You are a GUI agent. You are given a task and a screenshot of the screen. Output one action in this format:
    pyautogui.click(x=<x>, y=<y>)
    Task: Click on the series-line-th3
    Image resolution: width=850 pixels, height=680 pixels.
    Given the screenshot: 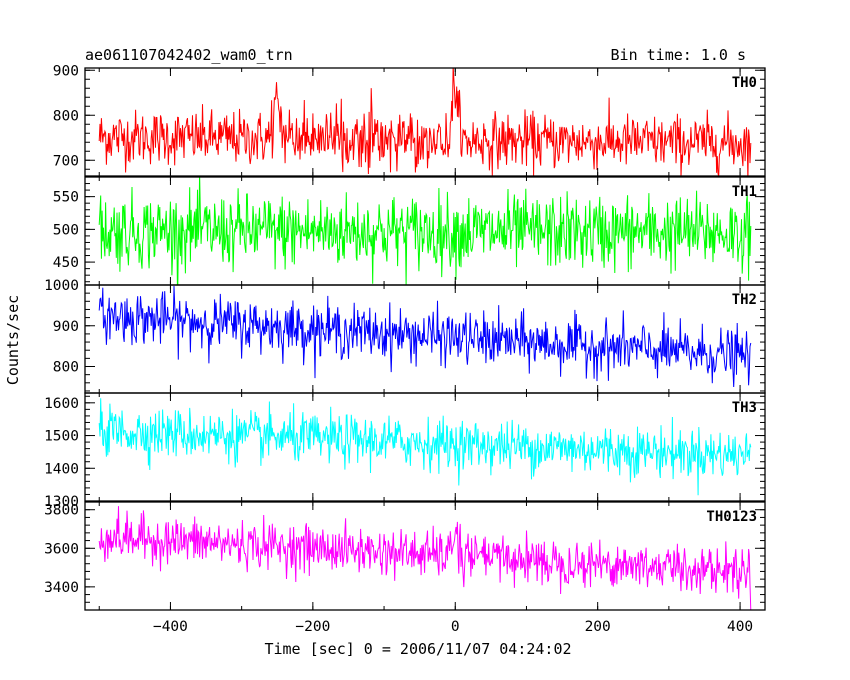 What is the action you would take?
    pyautogui.click(x=425, y=447)
    